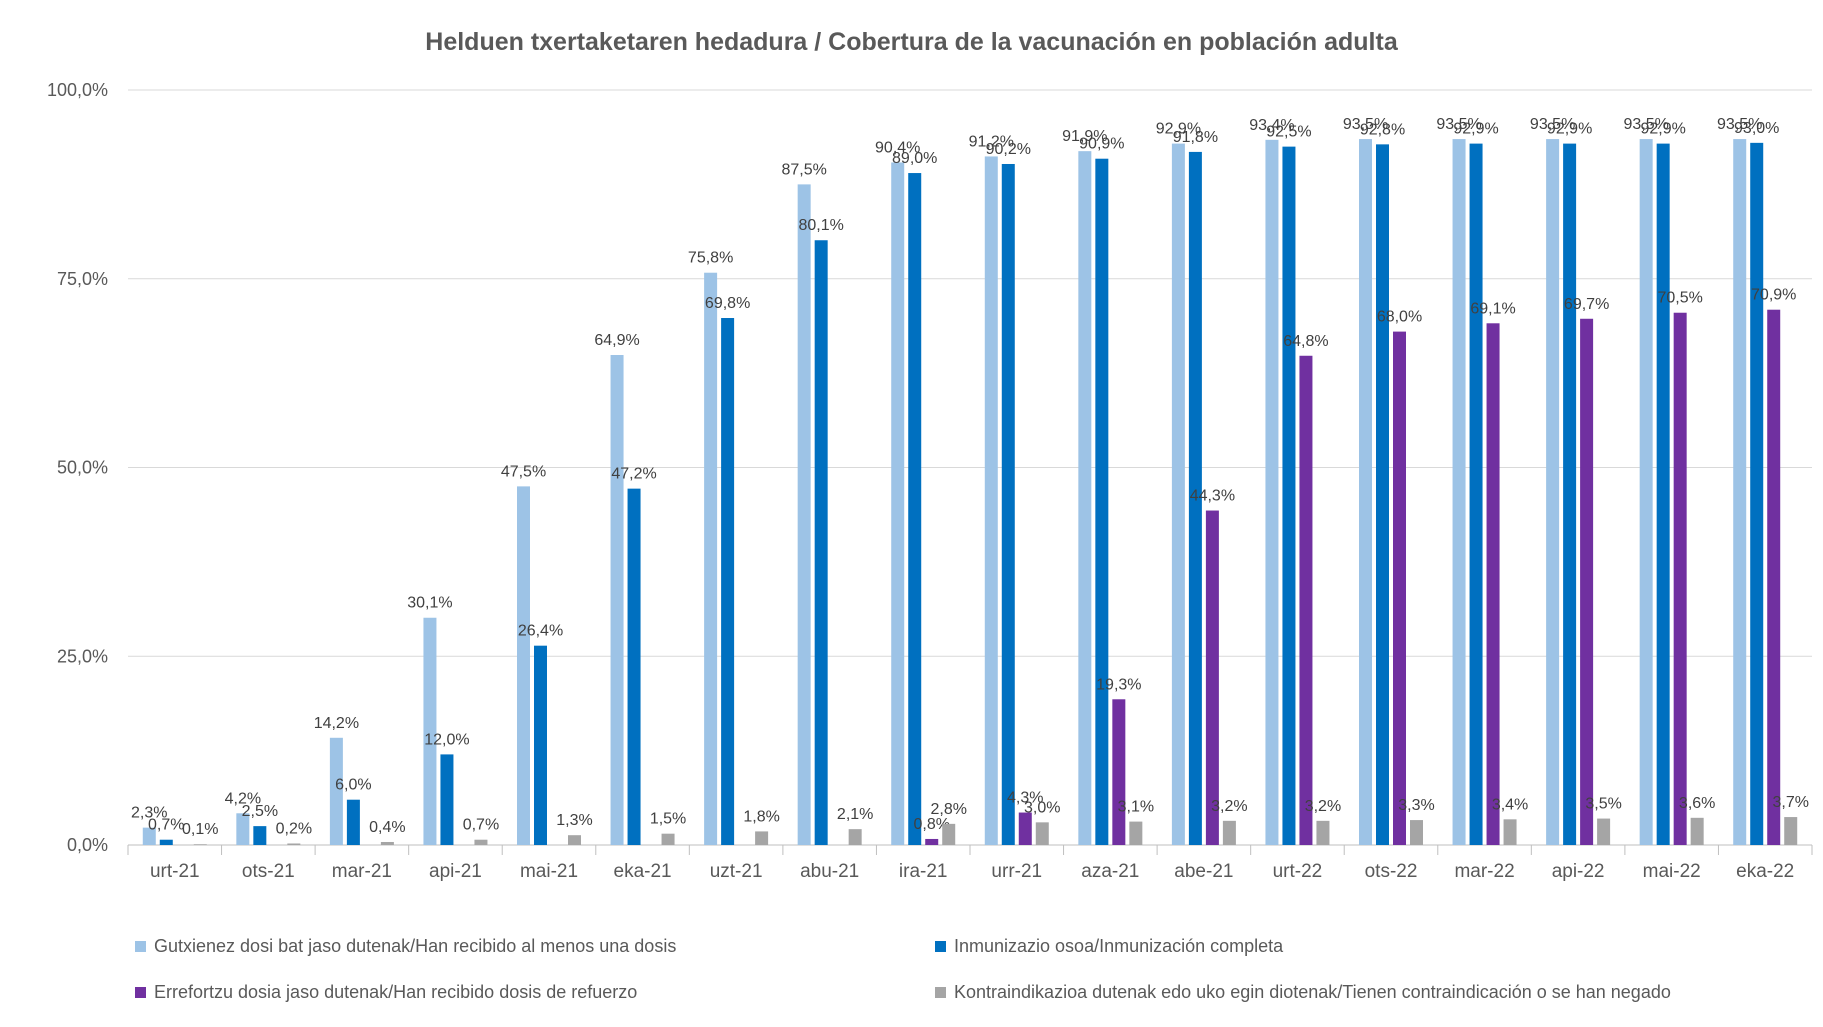 The height and width of the screenshot is (1027, 1823). I want to click on data-label: 3,4%, so click(1510, 804).